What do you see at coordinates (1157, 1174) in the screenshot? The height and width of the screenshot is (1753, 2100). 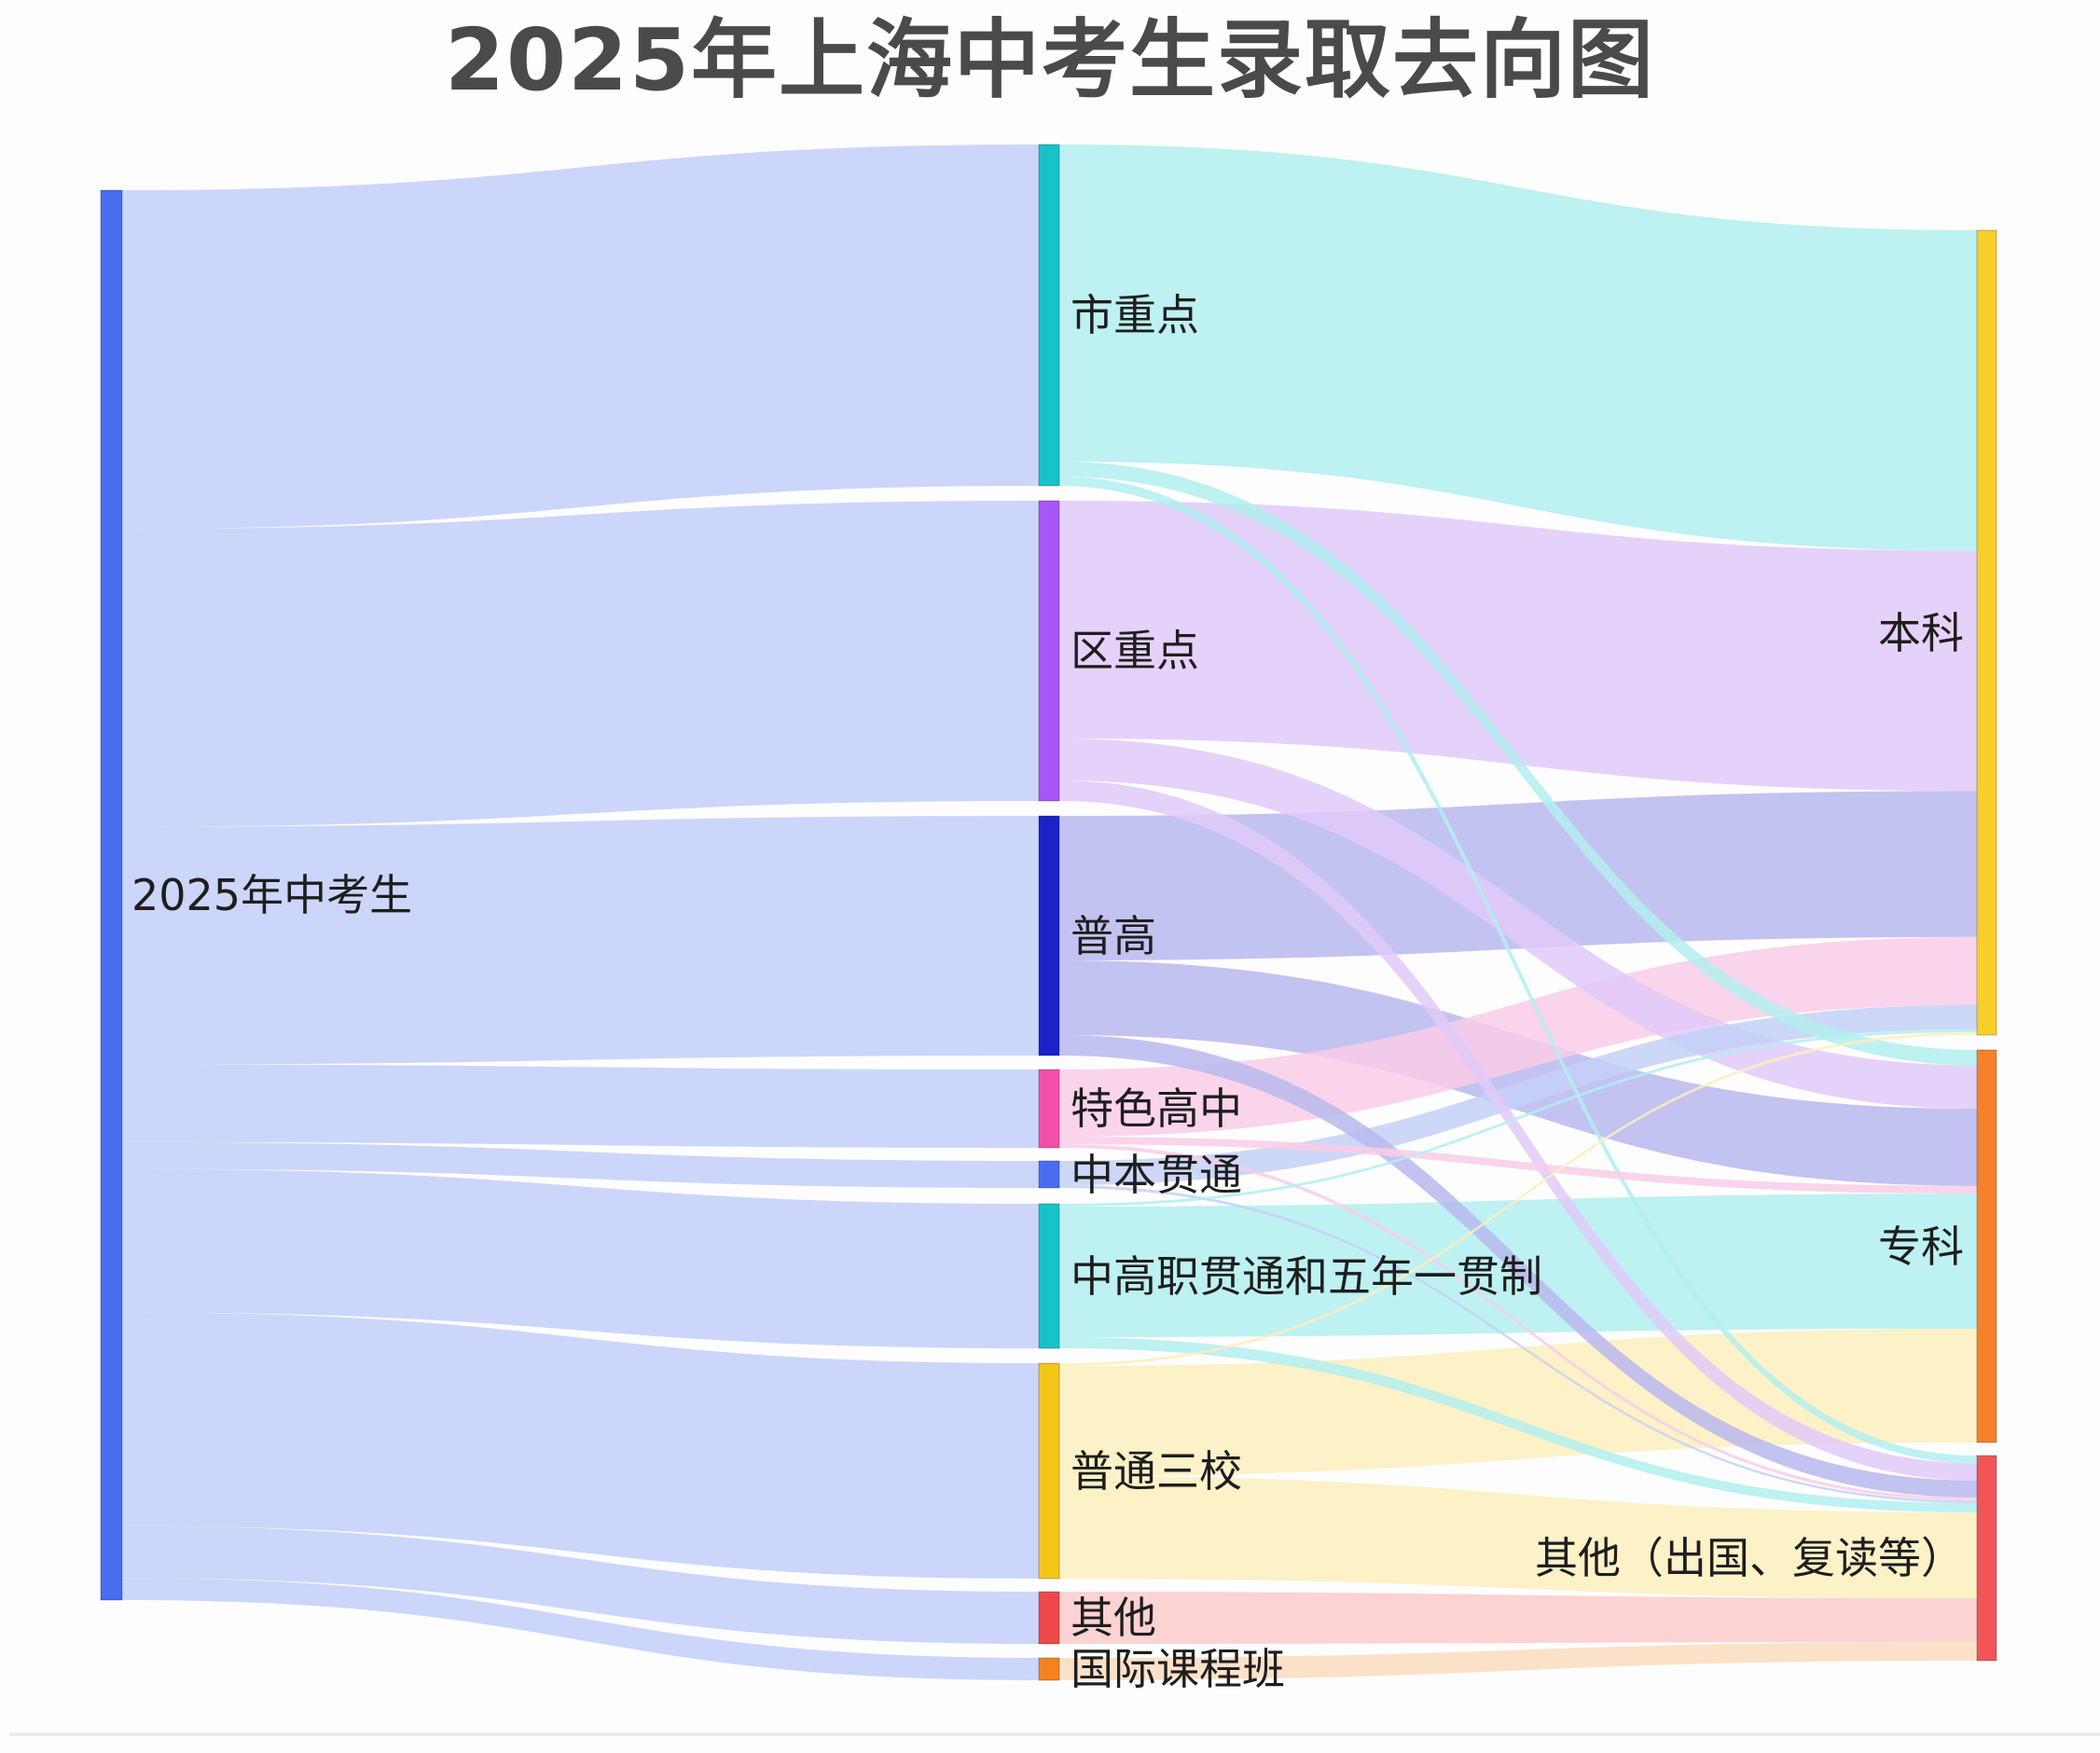 I see `label-zhongben: 中本贯通` at bounding box center [1157, 1174].